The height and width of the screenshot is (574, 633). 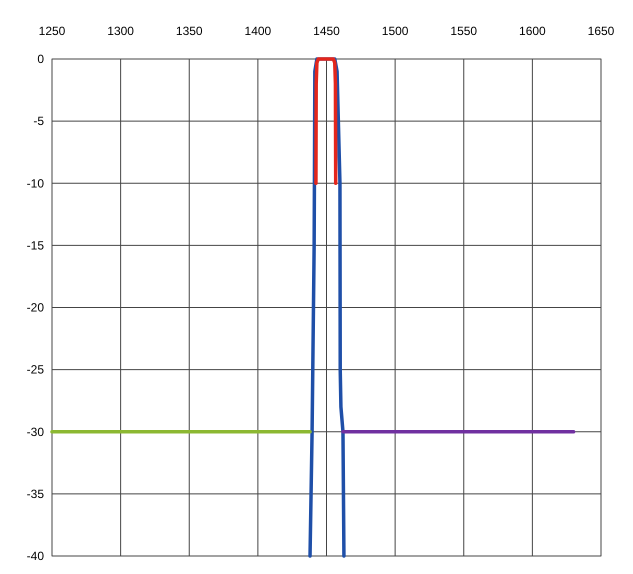 I want to click on x-tick-label: 1350, so click(x=189, y=31).